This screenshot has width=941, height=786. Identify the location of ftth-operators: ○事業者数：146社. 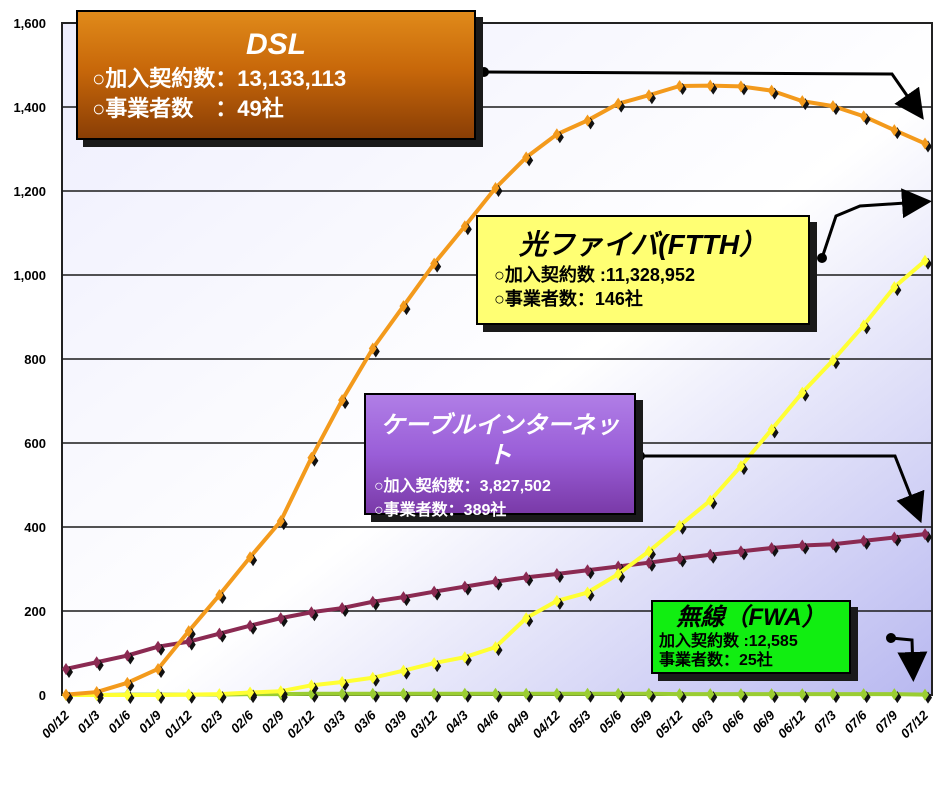
(568, 299).